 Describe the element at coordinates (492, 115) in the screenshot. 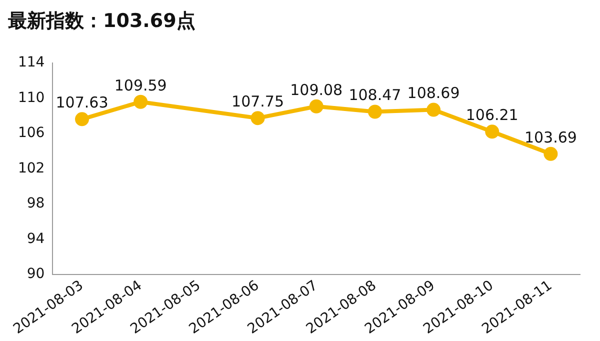

I see `data-label: 106.21` at that location.